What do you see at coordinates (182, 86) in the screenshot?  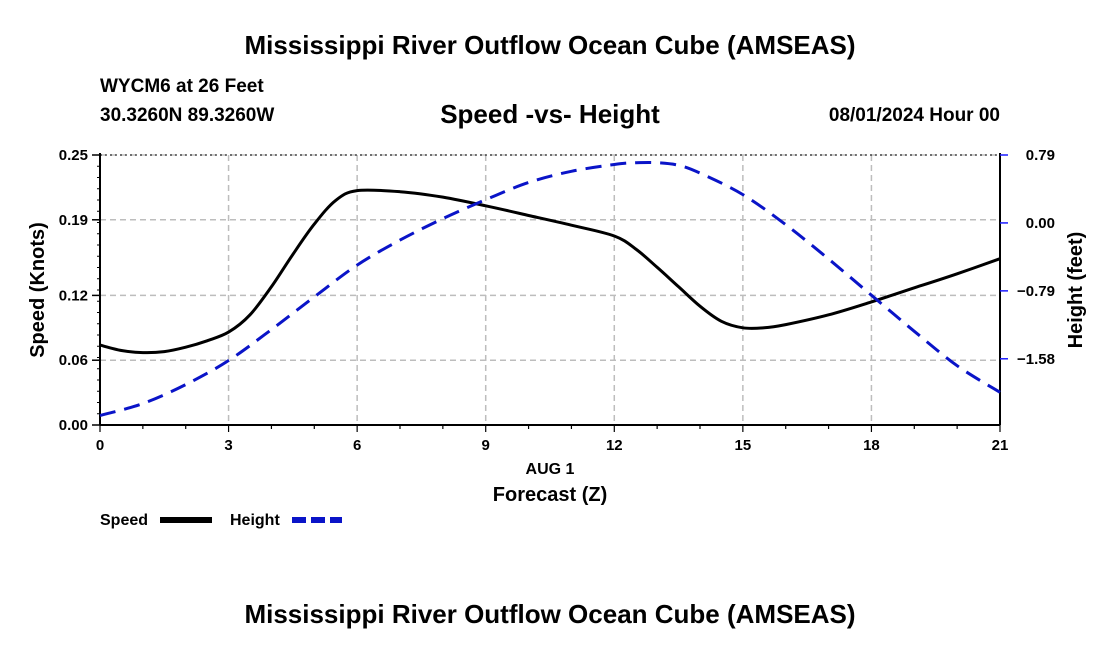 I see `station-label: WYCM6 at 26 Feet` at bounding box center [182, 86].